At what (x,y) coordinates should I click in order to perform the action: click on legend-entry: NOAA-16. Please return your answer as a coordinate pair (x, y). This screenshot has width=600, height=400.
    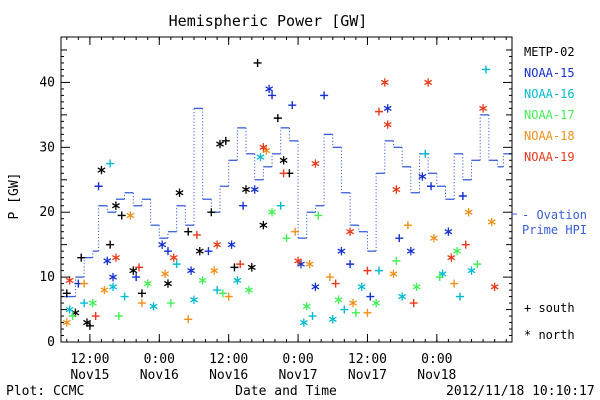
    Looking at the image, I should click on (549, 94).